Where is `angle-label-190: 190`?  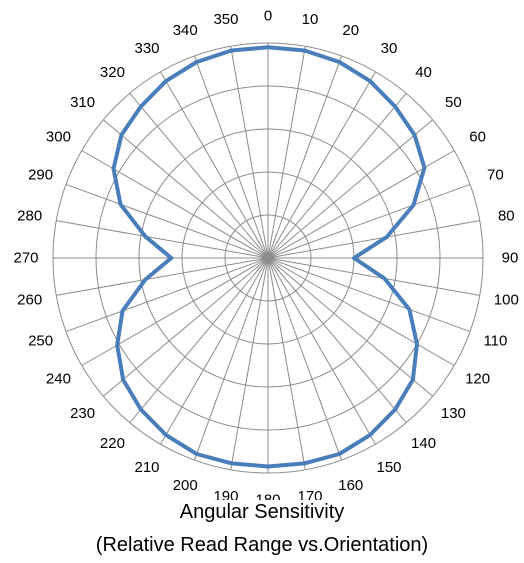
angle-label-190: 190 is located at coordinates (225, 494).